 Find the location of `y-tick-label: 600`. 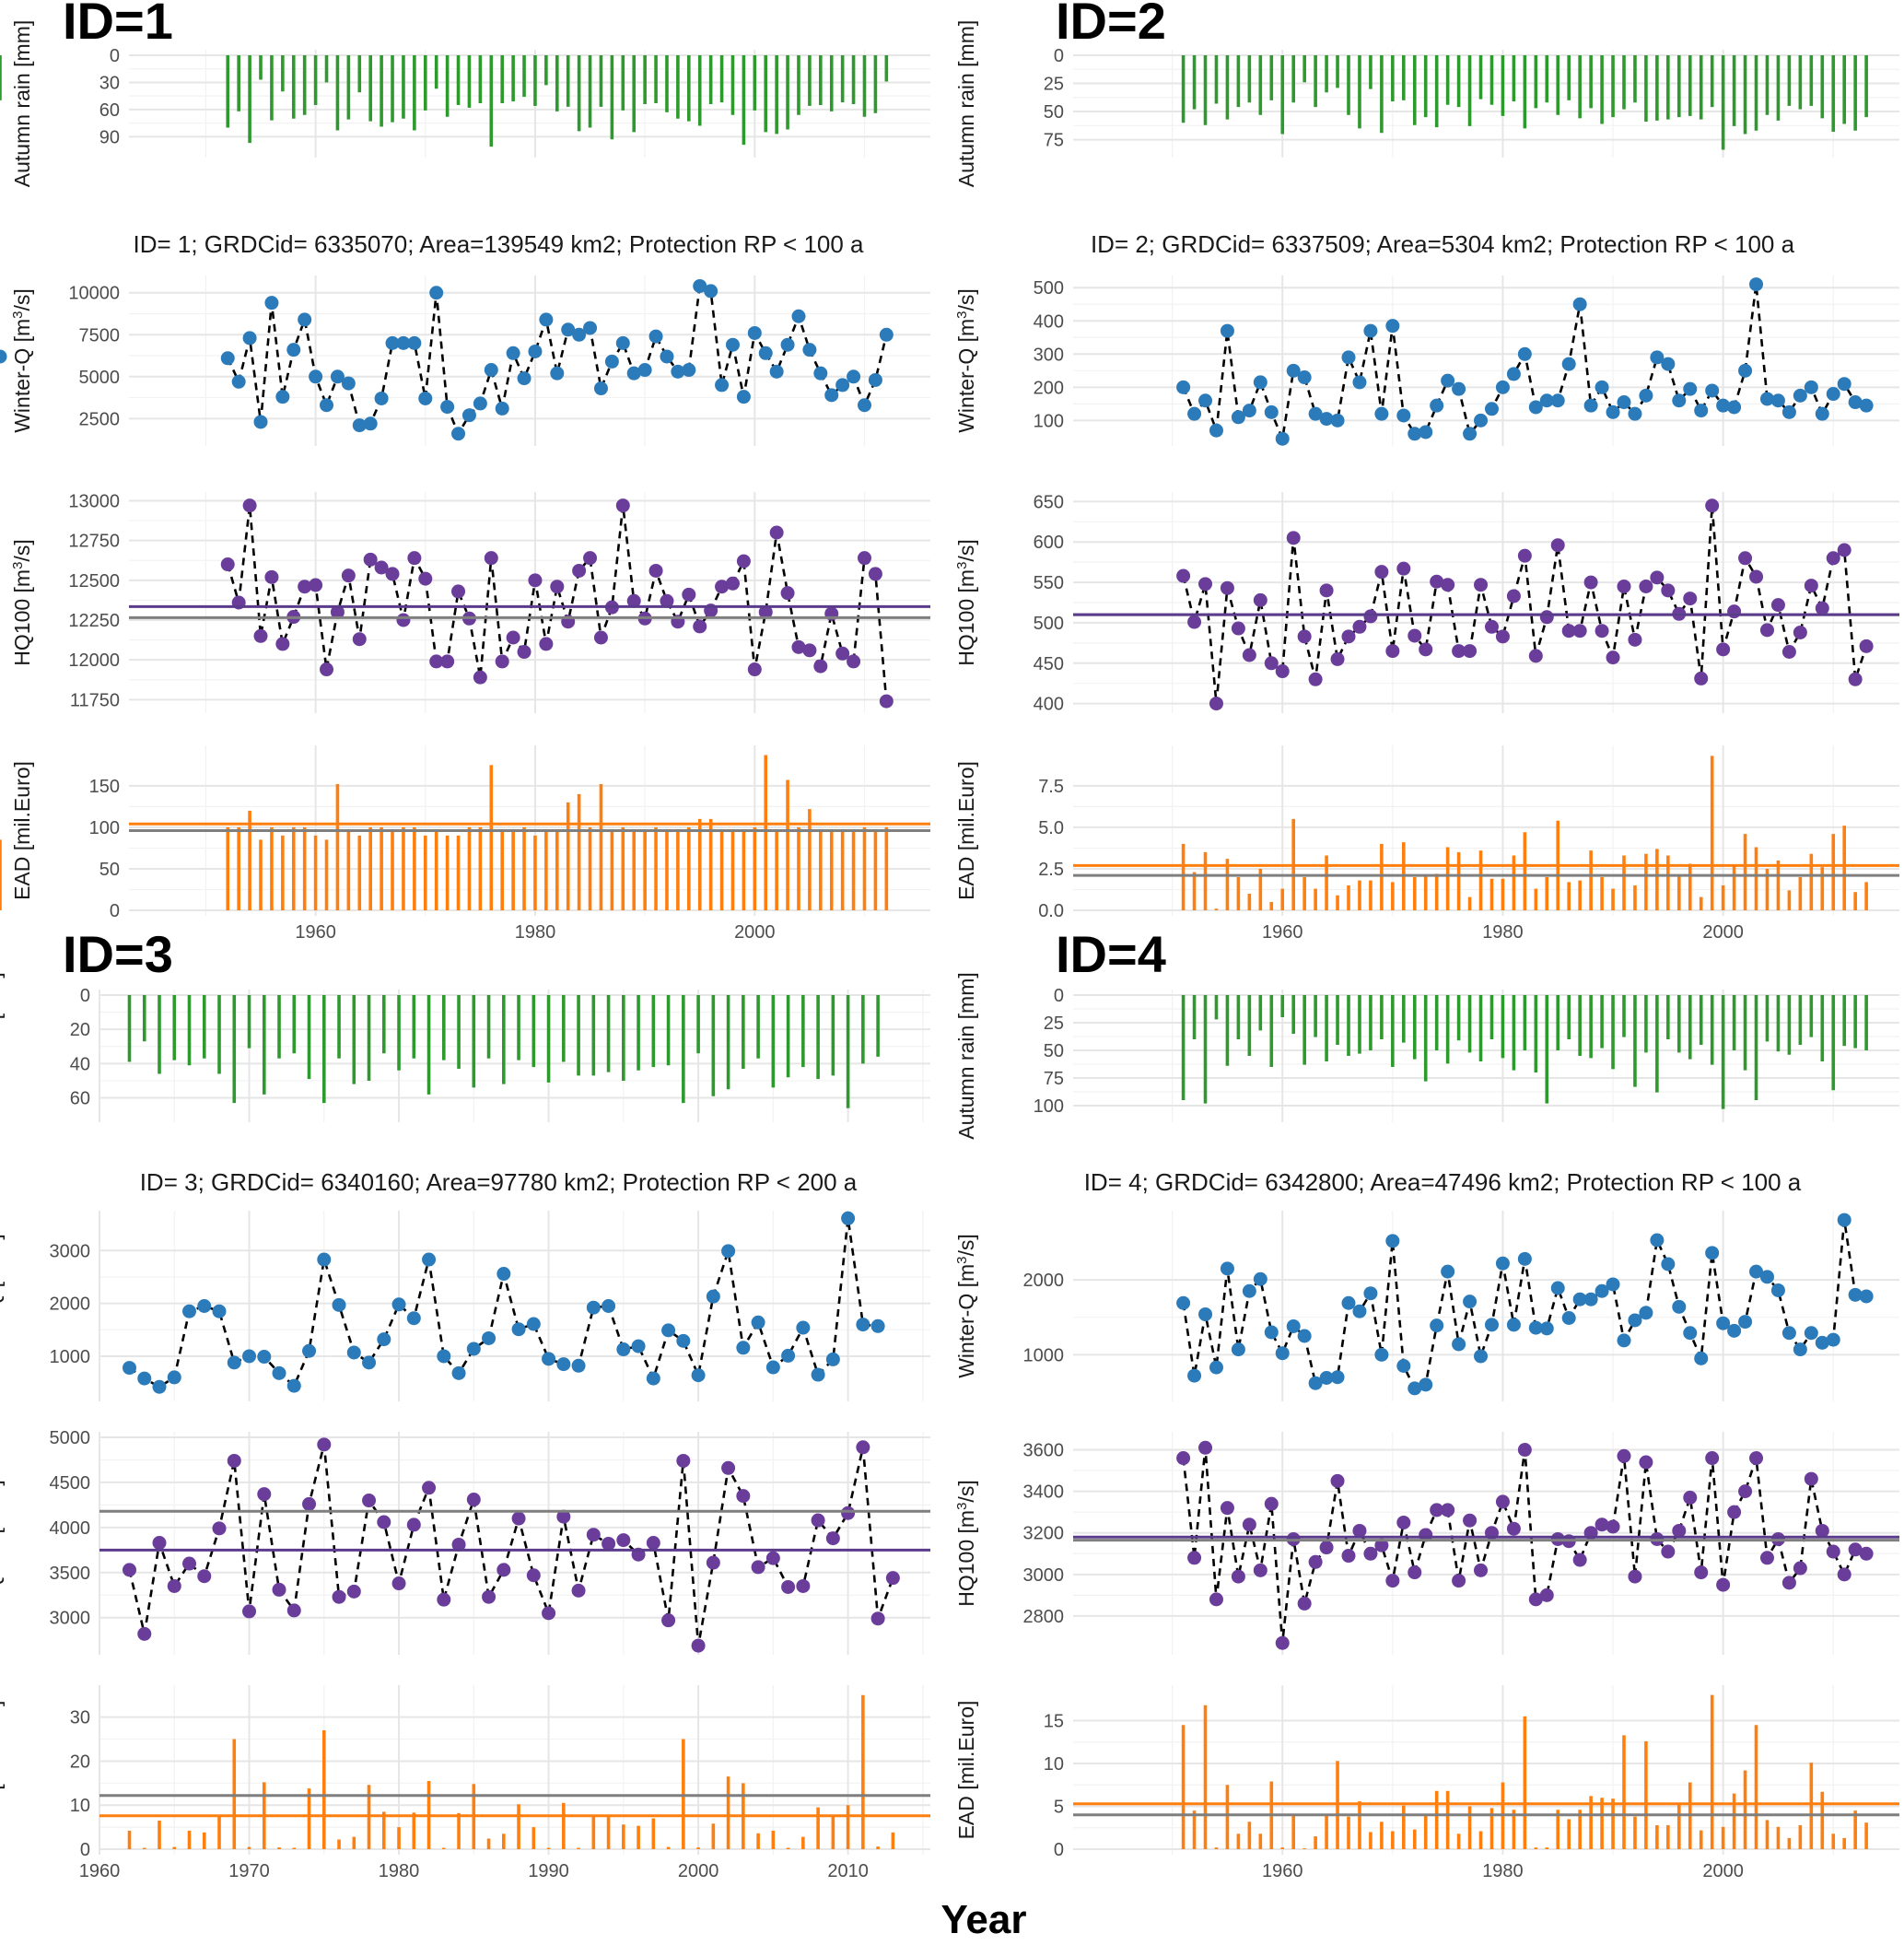

y-tick-label: 600 is located at coordinates (1049, 543).